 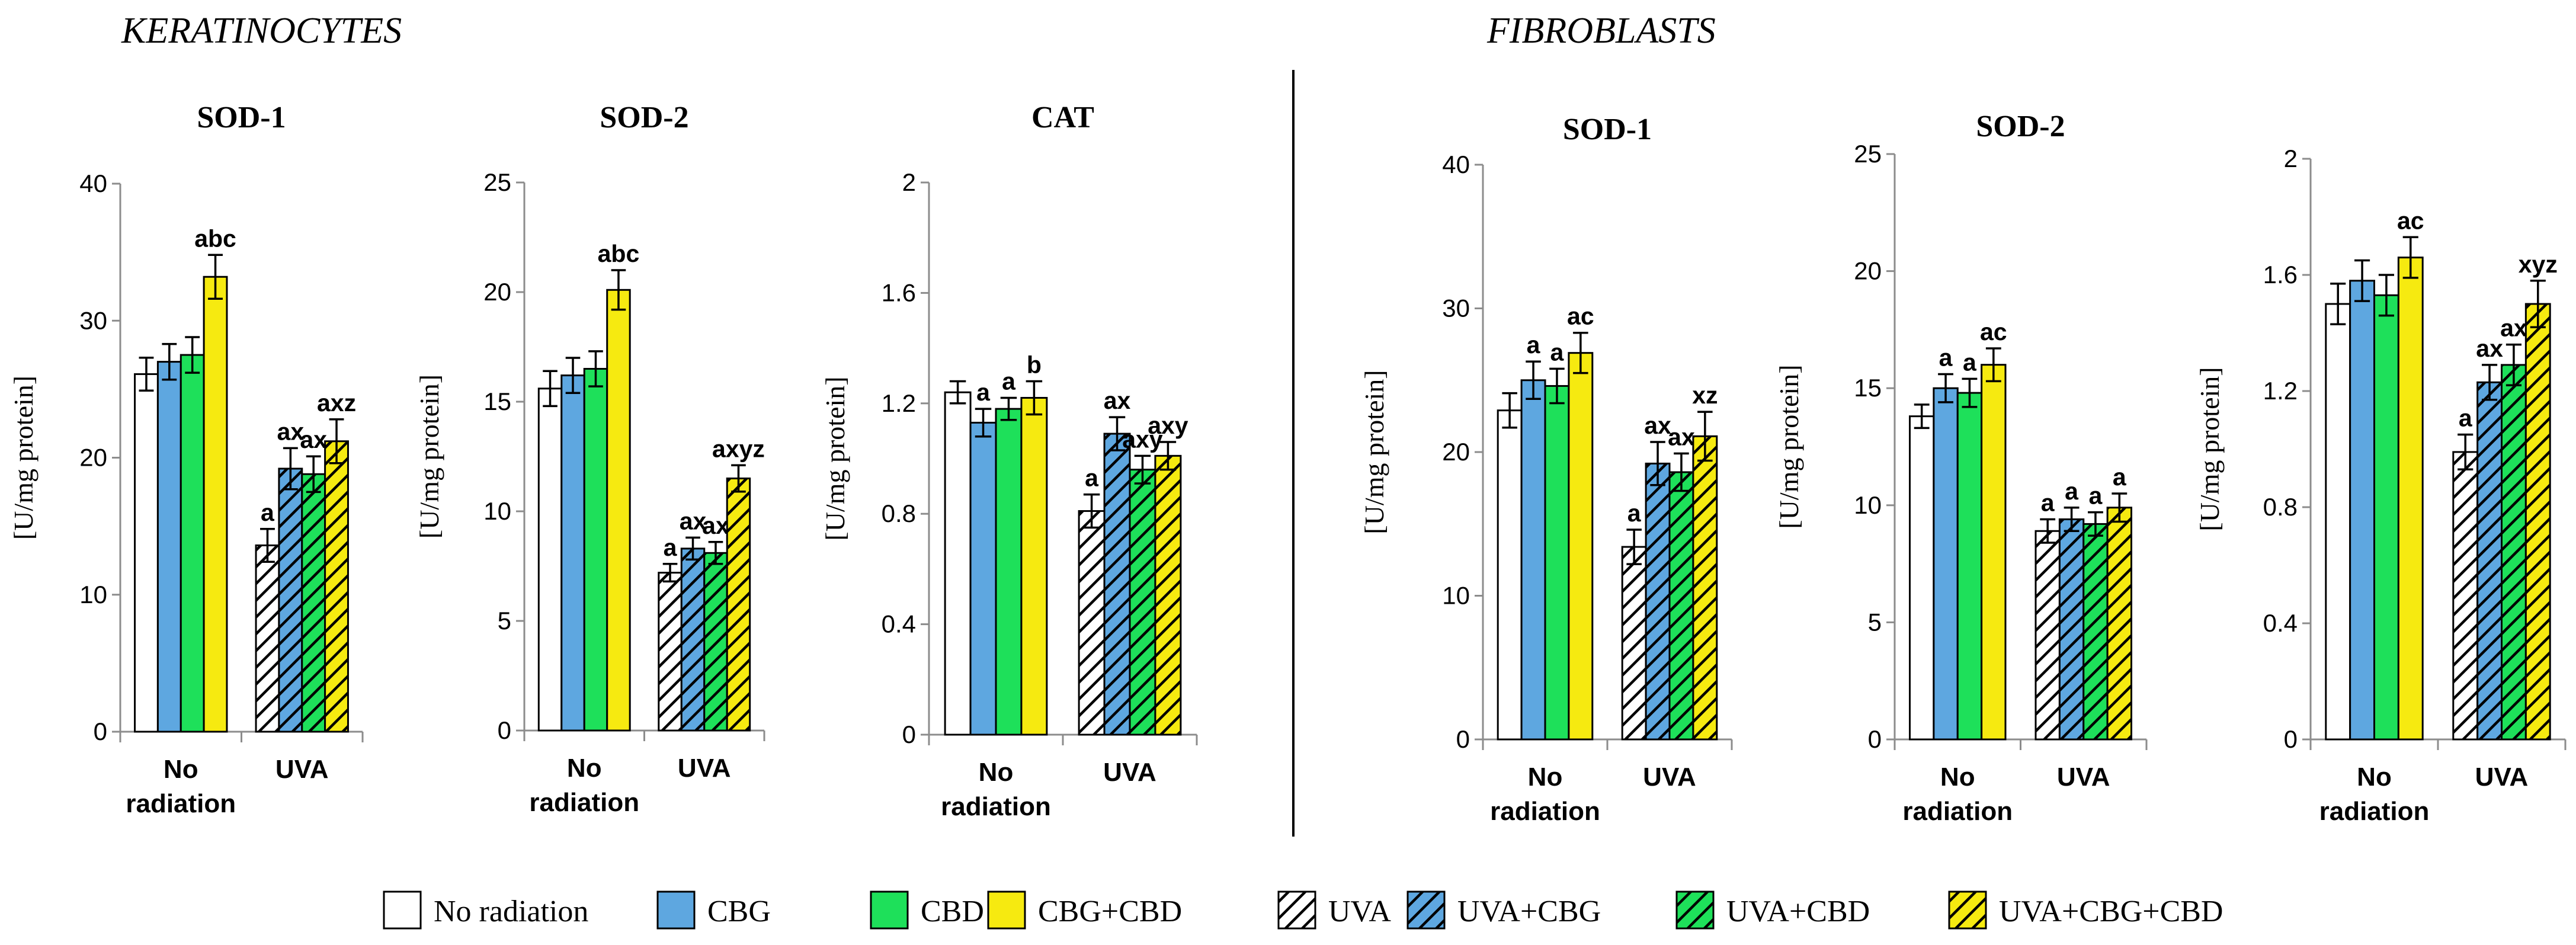 I want to click on y-tick-label: 15, so click(x=497, y=401).